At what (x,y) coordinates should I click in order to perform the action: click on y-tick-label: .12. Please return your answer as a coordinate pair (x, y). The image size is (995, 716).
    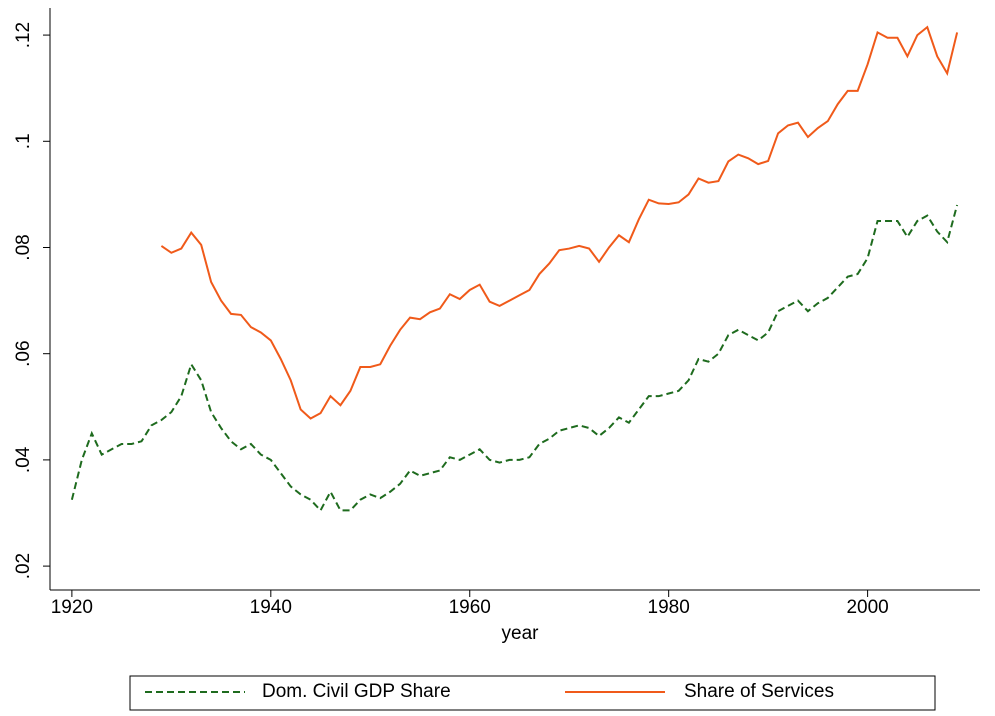
    Looking at the image, I should click on (23, 35).